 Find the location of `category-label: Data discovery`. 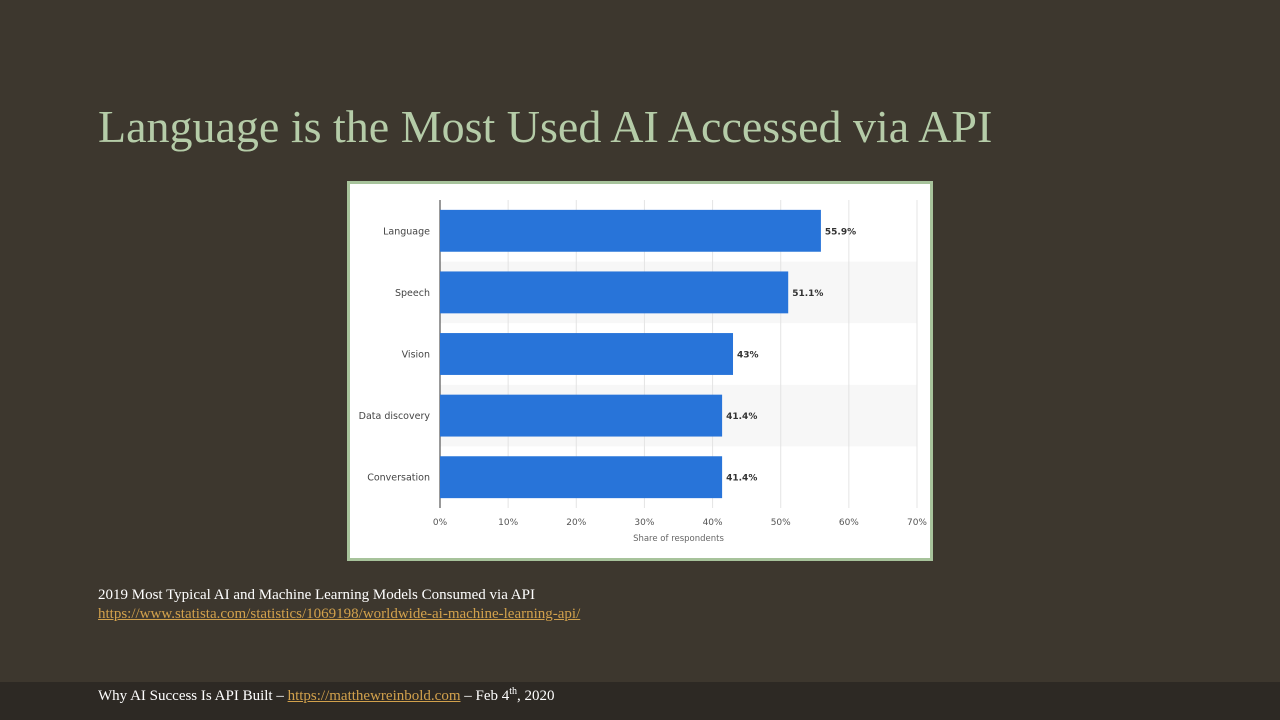

category-label: Data discovery is located at coordinates (395, 416).